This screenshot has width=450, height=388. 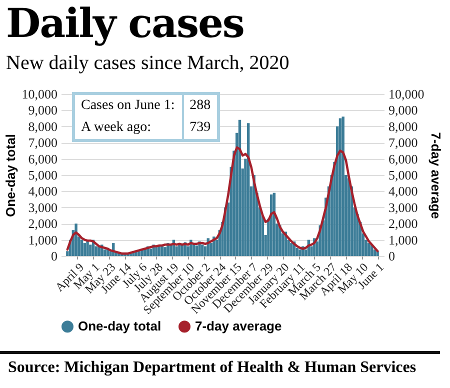 What do you see at coordinates (403, 191) in the screenshot?
I see `y2-tick-label: 4,000` at bounding box center [403, 191].